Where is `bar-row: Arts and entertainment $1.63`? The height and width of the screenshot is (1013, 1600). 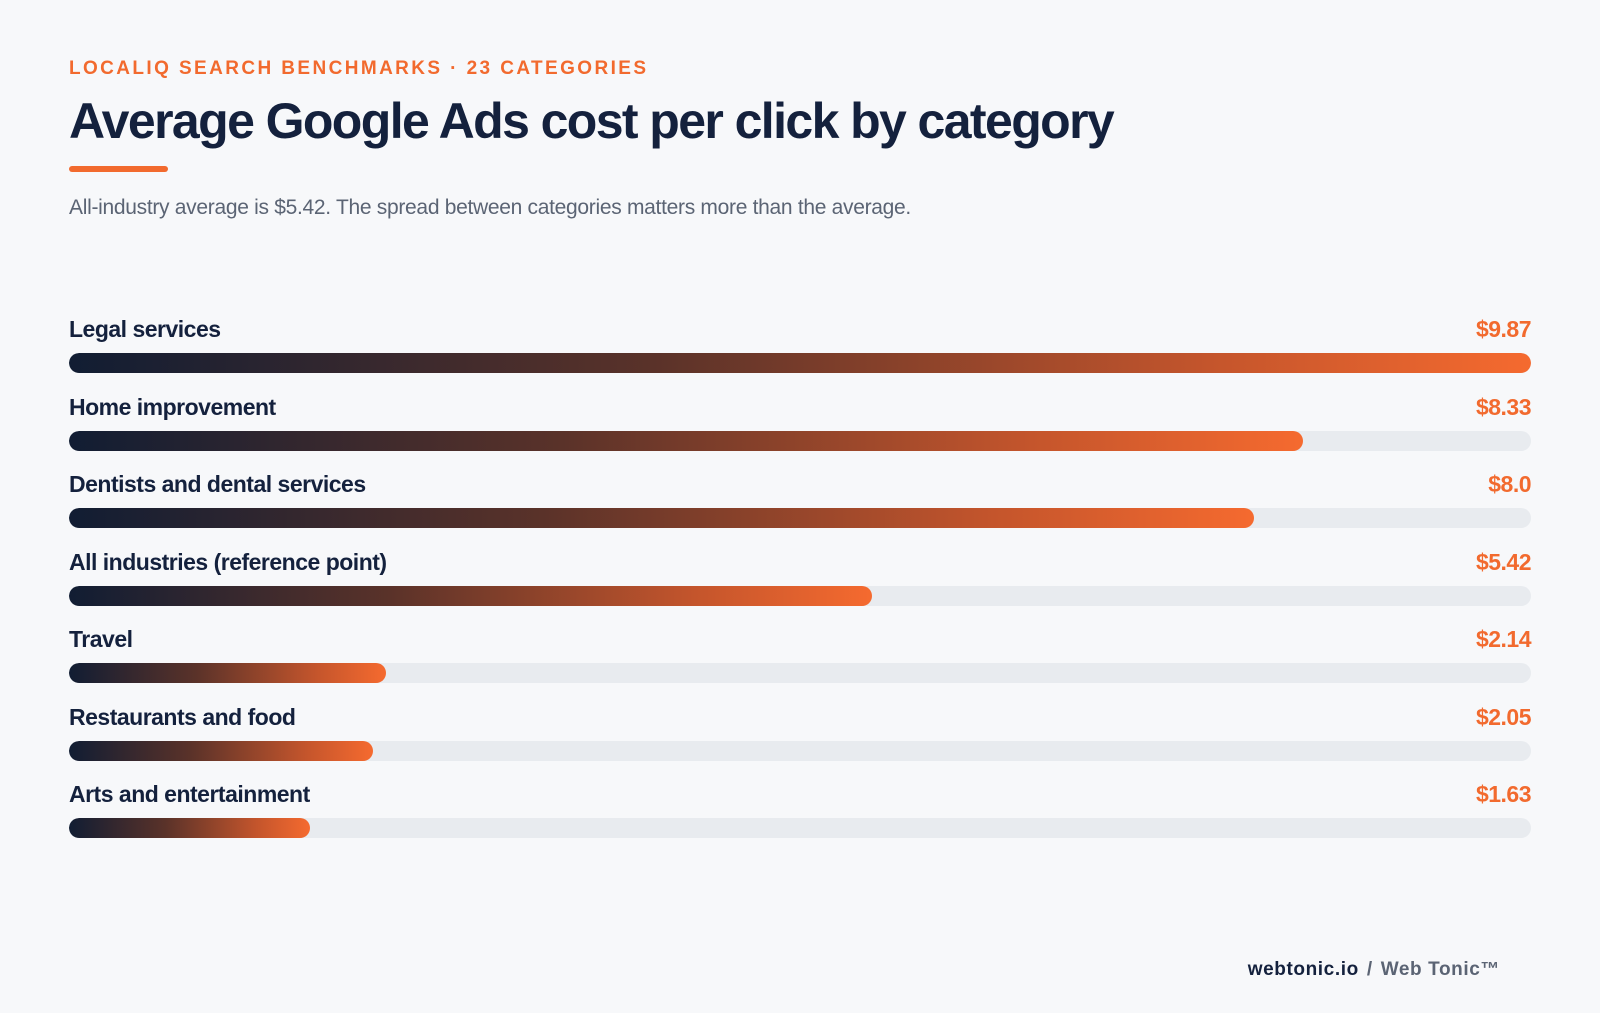 bar-row: Arts and entertainment $1.63 is located at coordinates (800, 816).